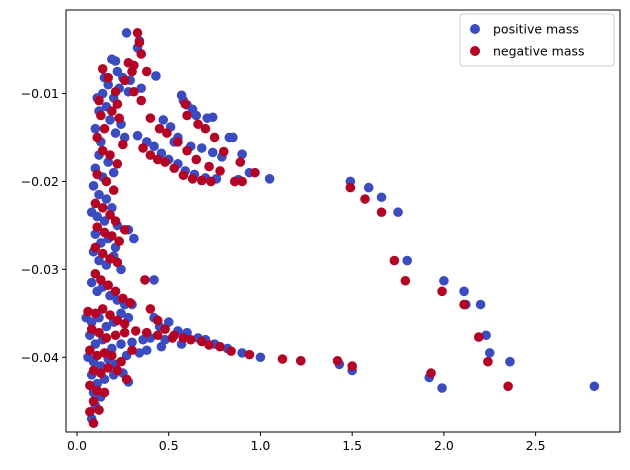 This screenshot has height=470, width=630. I want to click on legend-marker, so click(475, 29).